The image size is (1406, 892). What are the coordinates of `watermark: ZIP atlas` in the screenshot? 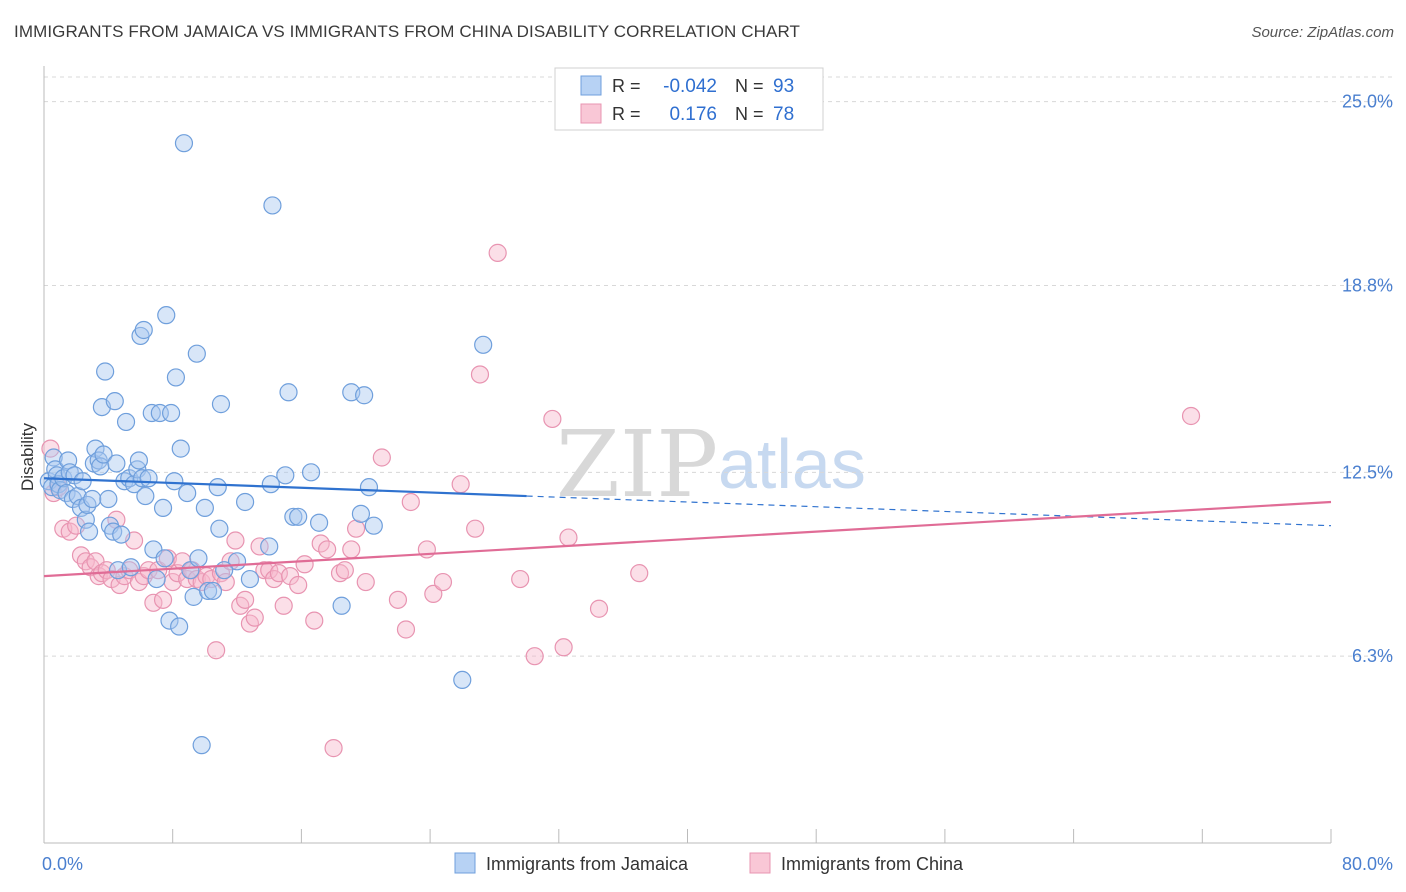 It's located at (711, 464).